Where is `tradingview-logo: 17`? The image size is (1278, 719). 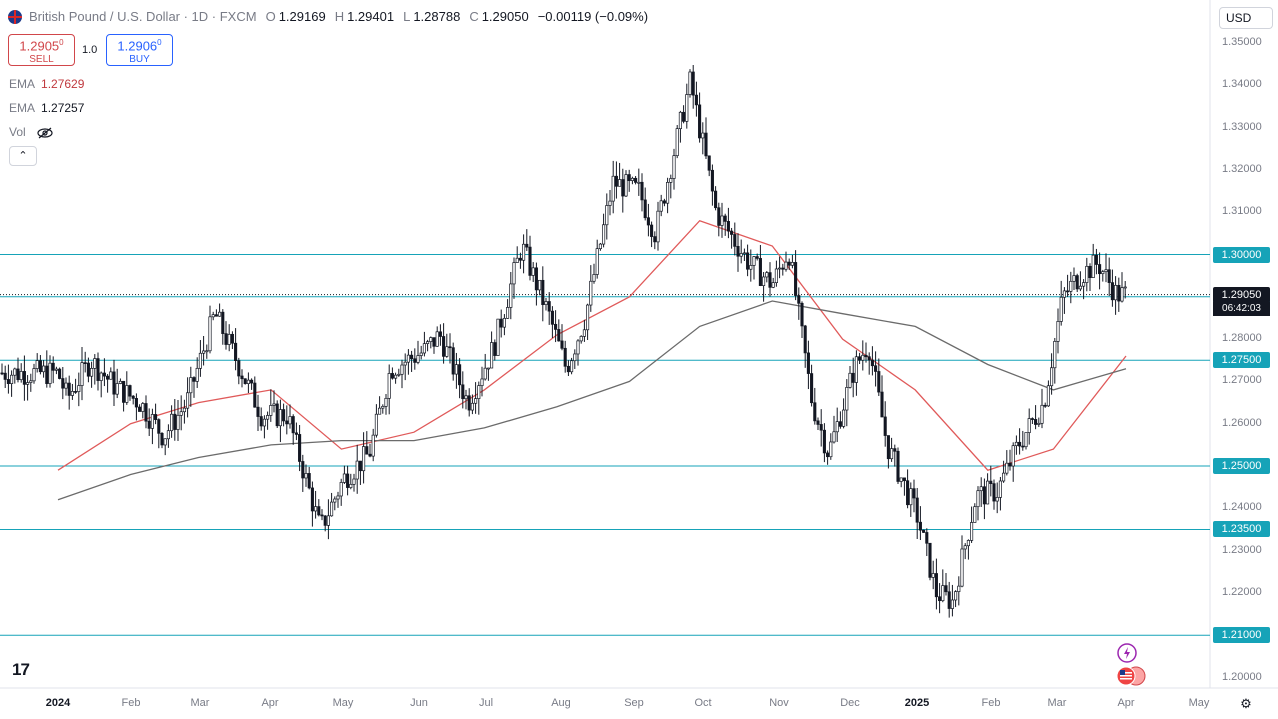
tradingview-logo: 17 is located at coordinates (21, 669).